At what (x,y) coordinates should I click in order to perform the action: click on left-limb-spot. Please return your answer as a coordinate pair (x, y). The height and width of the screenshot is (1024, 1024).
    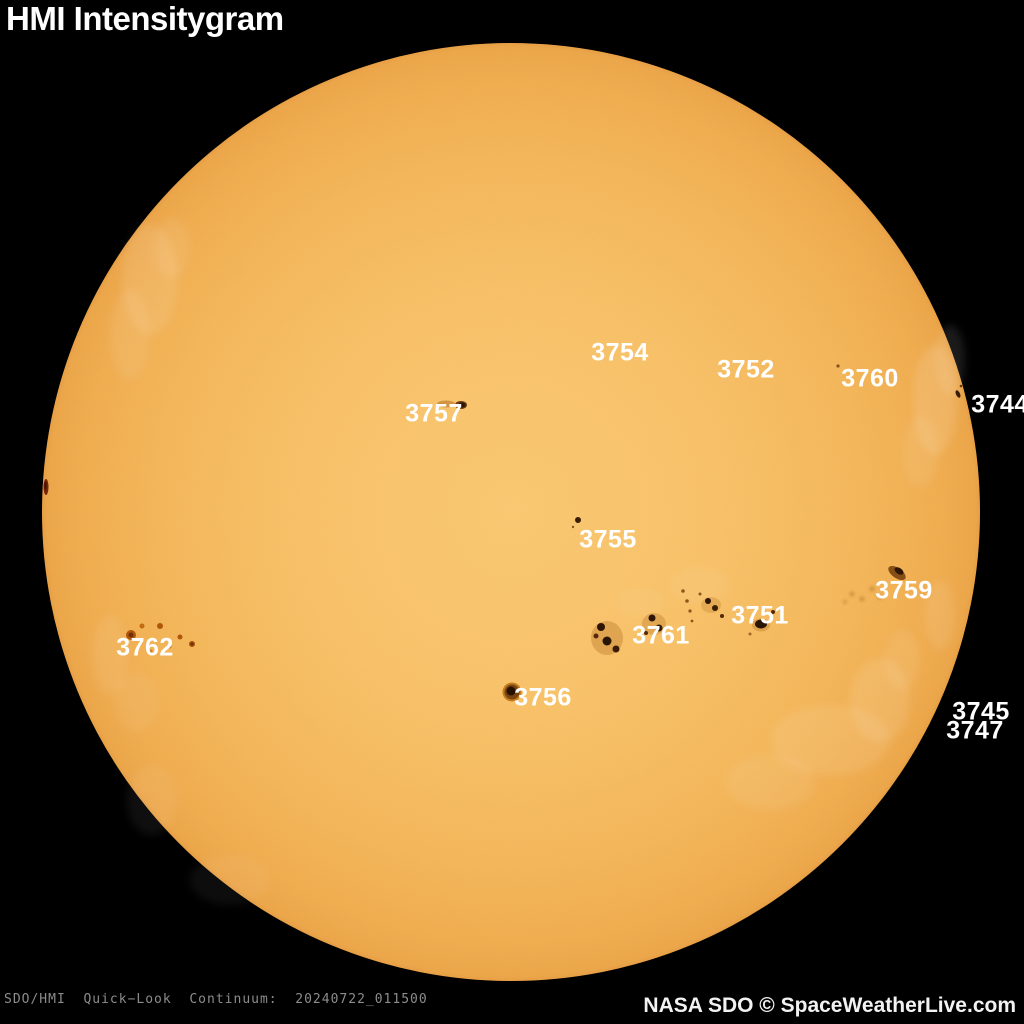
    Looking at the image, I should click on (46, 487).